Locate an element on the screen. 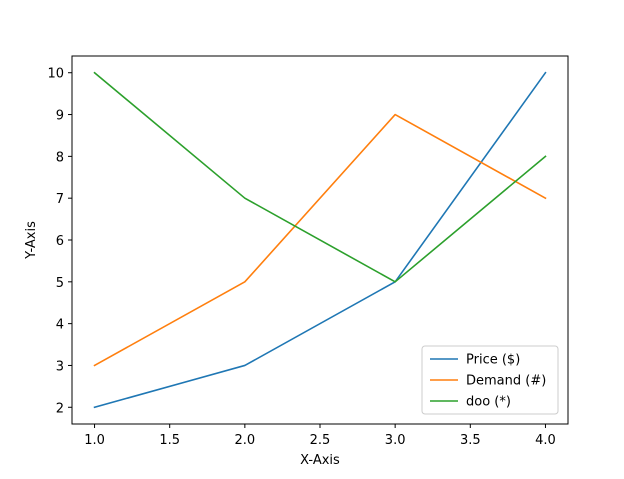  y-tick-label: 8 is located at coordinates (60, 157).